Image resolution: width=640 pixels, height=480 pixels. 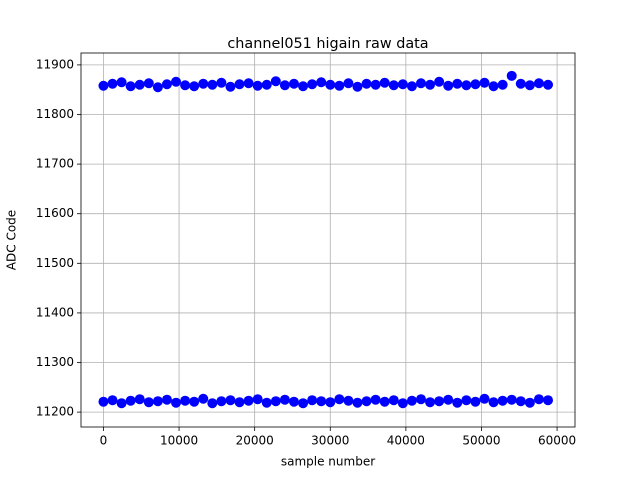 What do you see at coordinates (55, 412) in the screenshot?
I see `y-tick-label: 11200` at bounding box center [55, 412].